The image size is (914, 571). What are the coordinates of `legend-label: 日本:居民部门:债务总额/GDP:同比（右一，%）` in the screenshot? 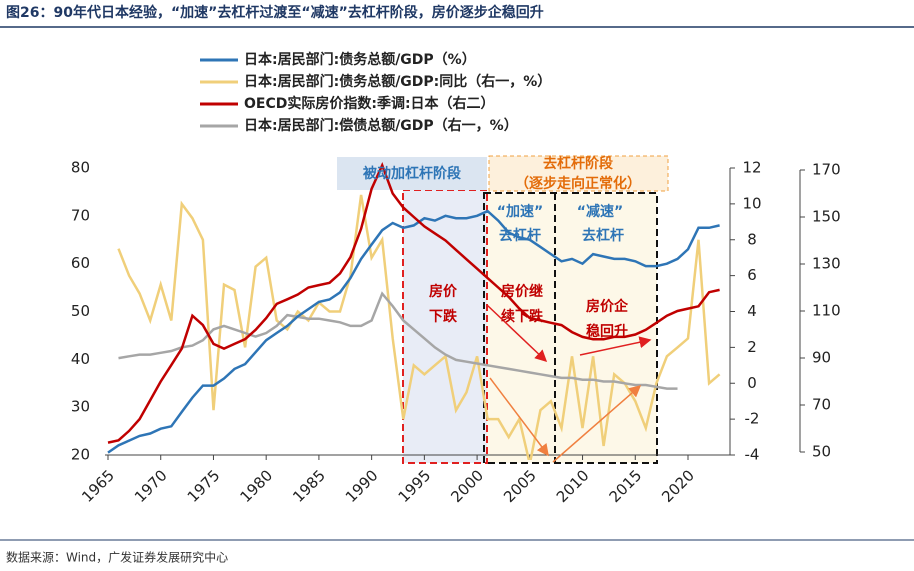 It's located at (397, 81).